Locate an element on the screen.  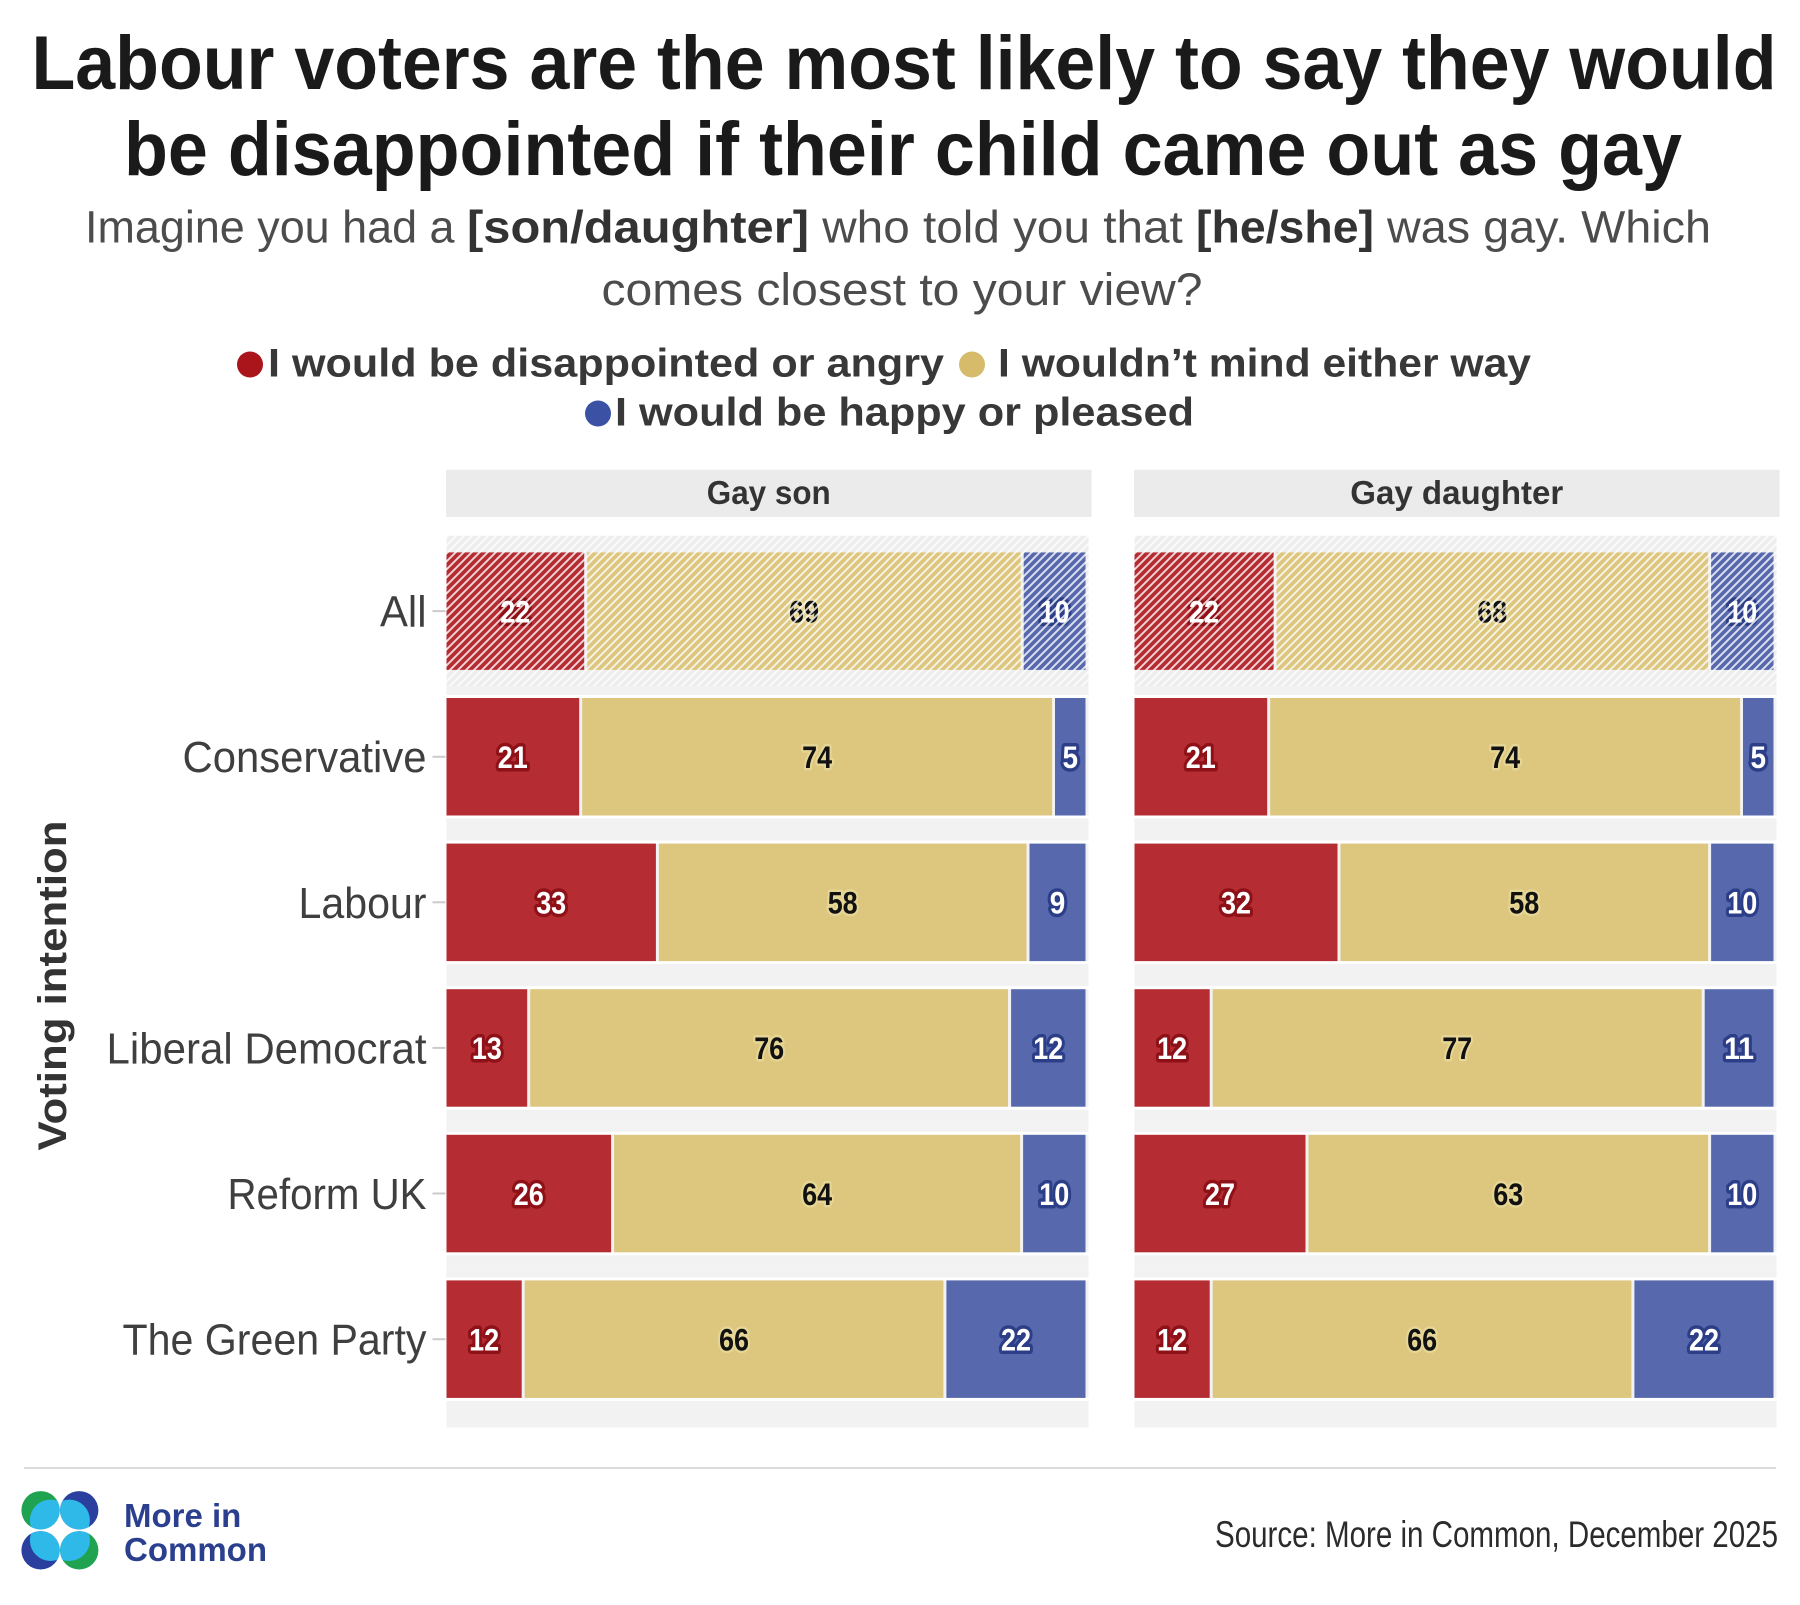
svg-text: I would be happy or pleased is located at coordinates (904, 413).